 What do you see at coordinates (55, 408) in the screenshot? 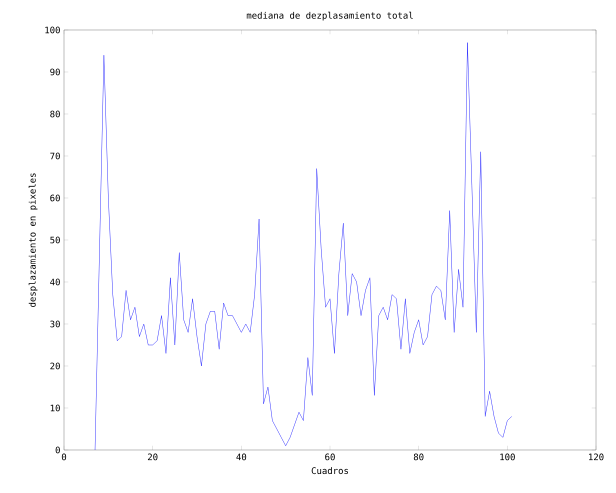
I see `y-tick-label: 10` at bounding box center [55, 408].